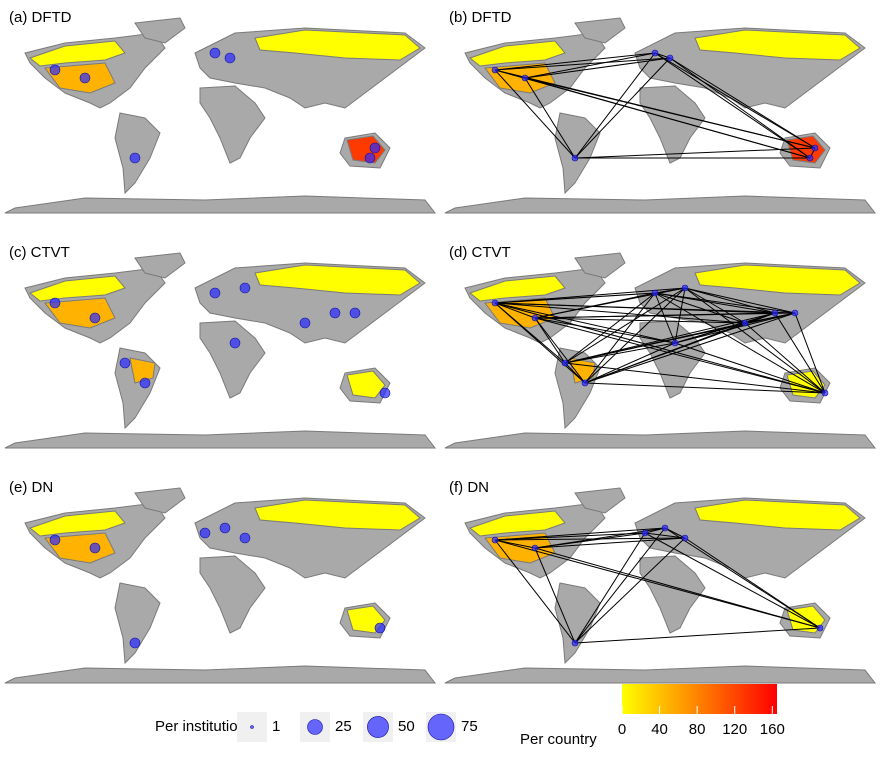 Image resolution: width=881 pixels, height=767 pixels. What do you see at coordinates (558, 739) in the screenshot?
I see `color-legend-title: Per country` at bounding box center [558, 739].